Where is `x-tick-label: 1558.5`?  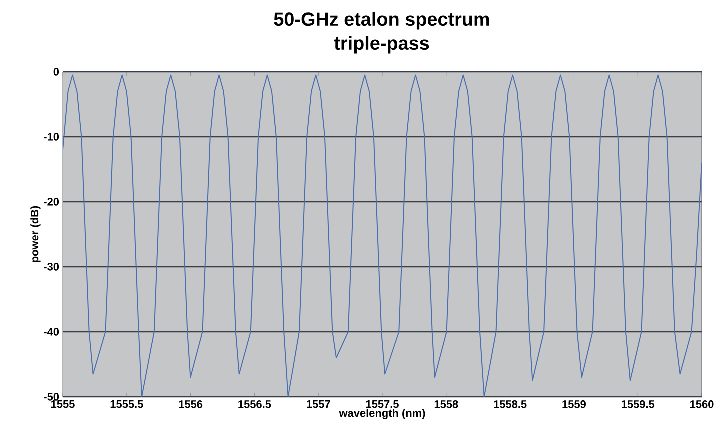 x-tick-label: 1558.5 is located at coordinates (510, 404).